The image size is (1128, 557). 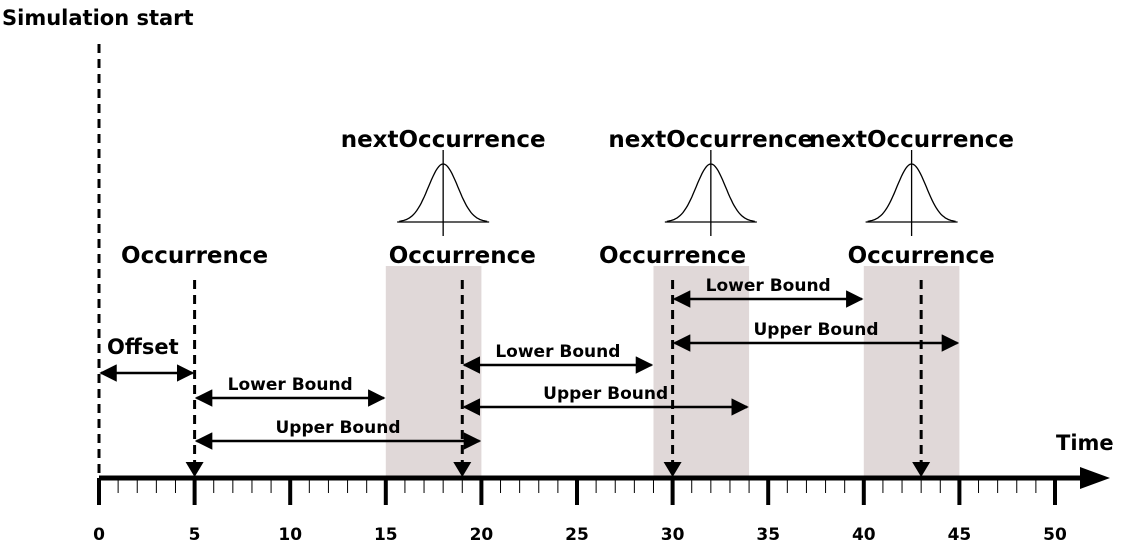 What do you see at coordinates (386, 535) in the screenshot?
I see `tick-label-15: 15` at bounding box center [386, 535].